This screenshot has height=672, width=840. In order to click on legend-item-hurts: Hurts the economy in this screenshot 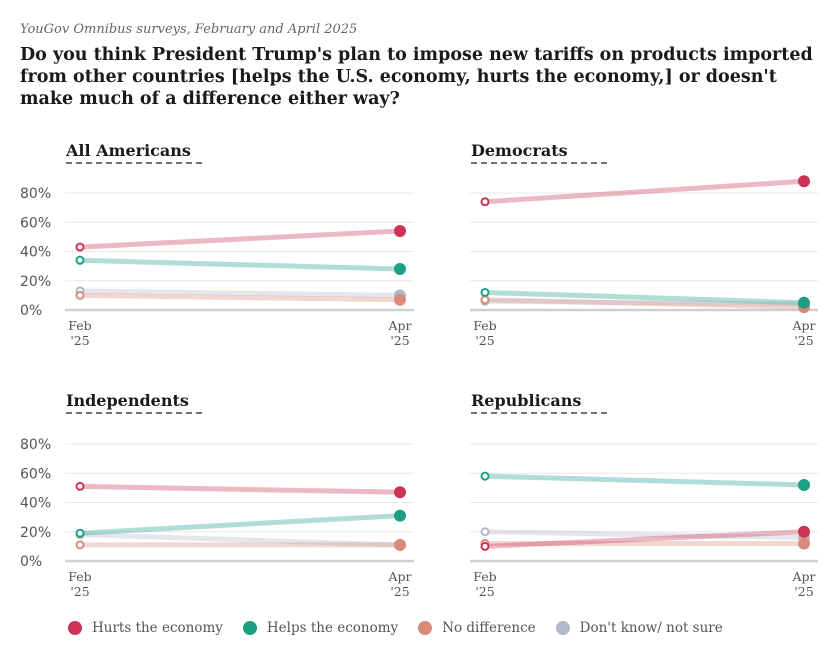, I will do `click(145, 628)`.